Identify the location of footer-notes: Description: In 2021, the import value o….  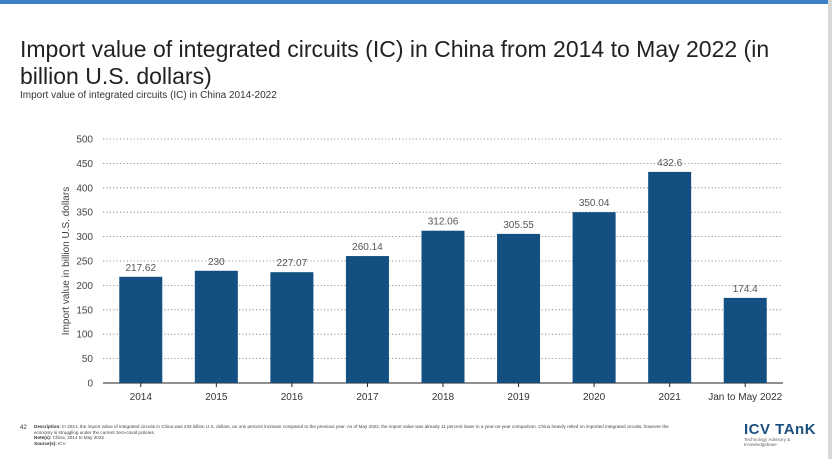
(354, 435).